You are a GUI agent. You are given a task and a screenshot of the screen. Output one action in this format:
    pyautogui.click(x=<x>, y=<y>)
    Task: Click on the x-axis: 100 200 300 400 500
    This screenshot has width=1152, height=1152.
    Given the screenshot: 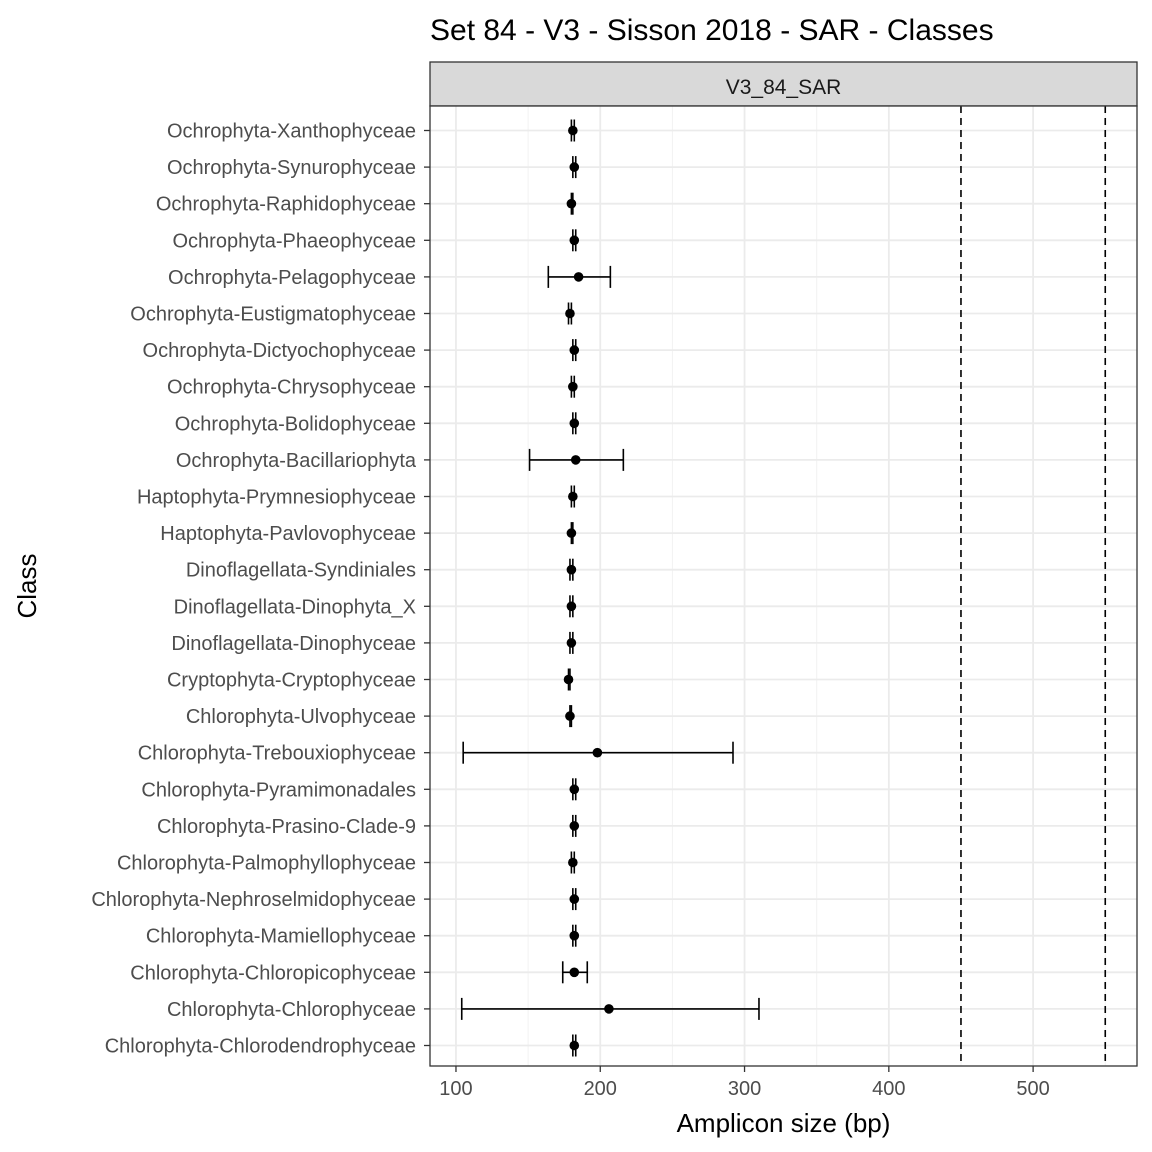 What is the action you would take?
    pyautogui.click(x=744, y=1083)
    